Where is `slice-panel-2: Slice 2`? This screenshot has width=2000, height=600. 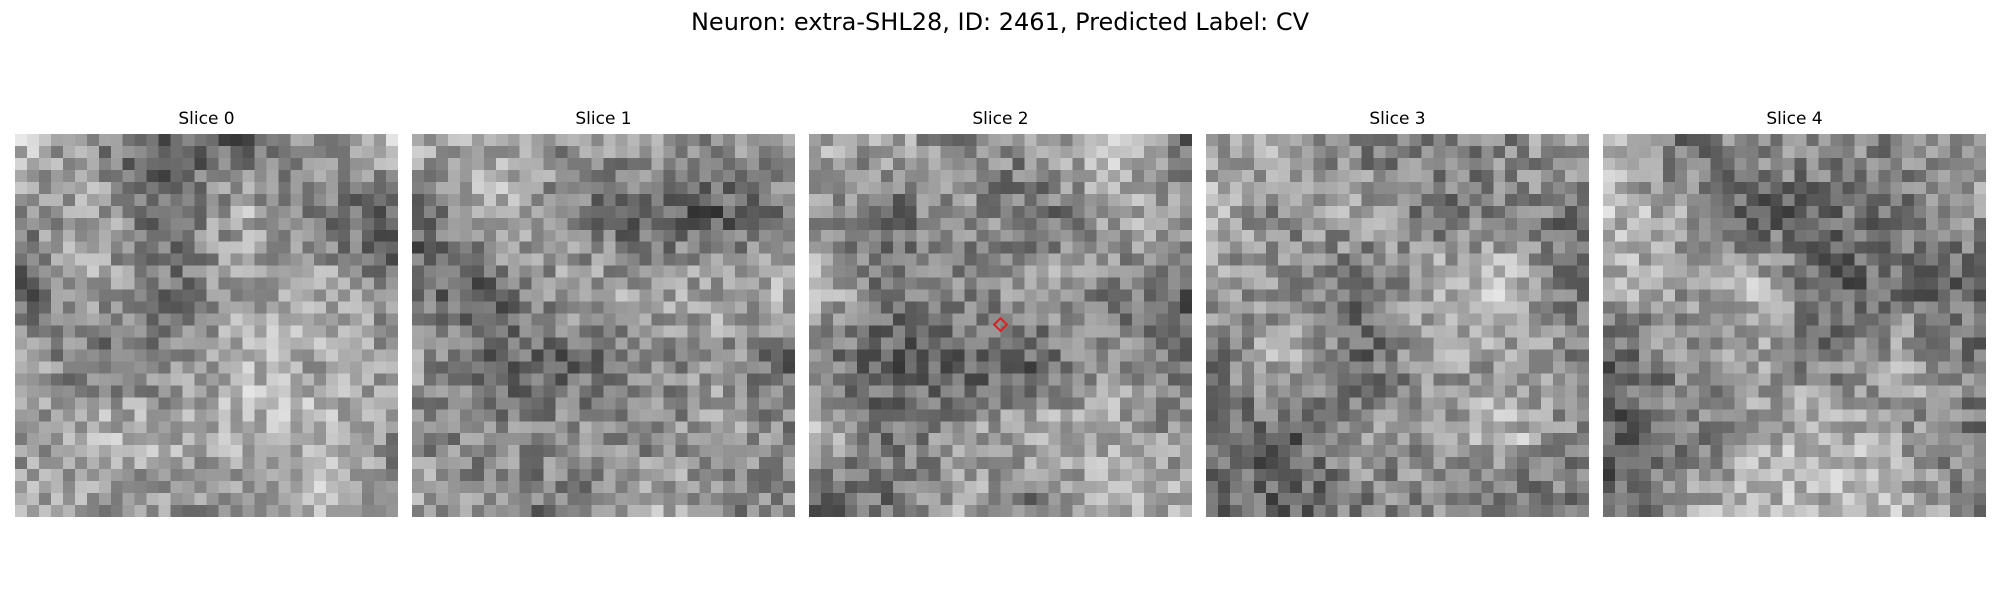
slice-panel-2: Slice 2 is located at coordinates (1000, 312).